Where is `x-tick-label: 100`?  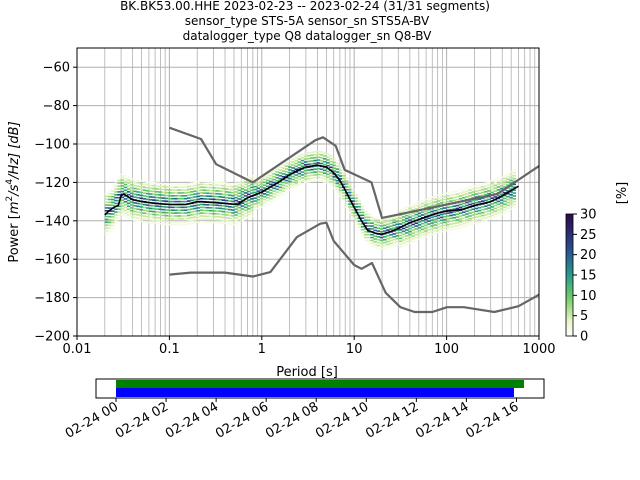
x-tick-label: 100 is located at coordinates (446, 349).